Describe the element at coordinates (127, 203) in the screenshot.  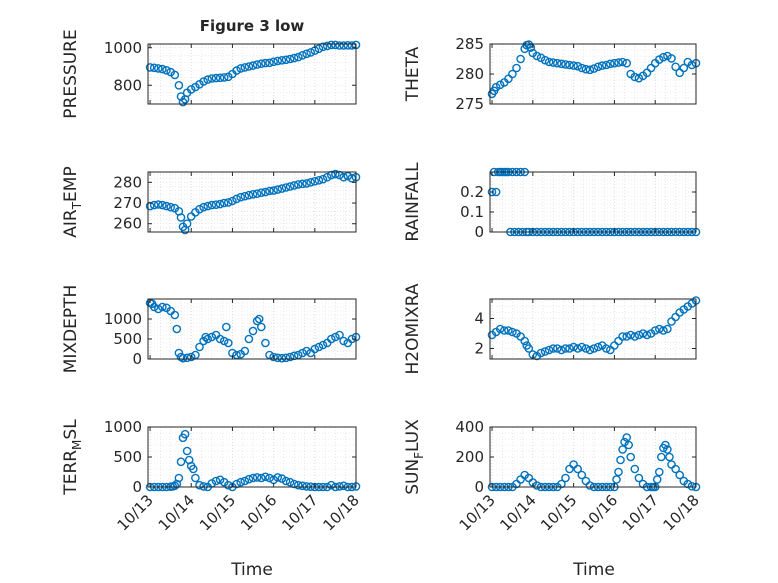
I see `y-tick-label: 270` at that location.